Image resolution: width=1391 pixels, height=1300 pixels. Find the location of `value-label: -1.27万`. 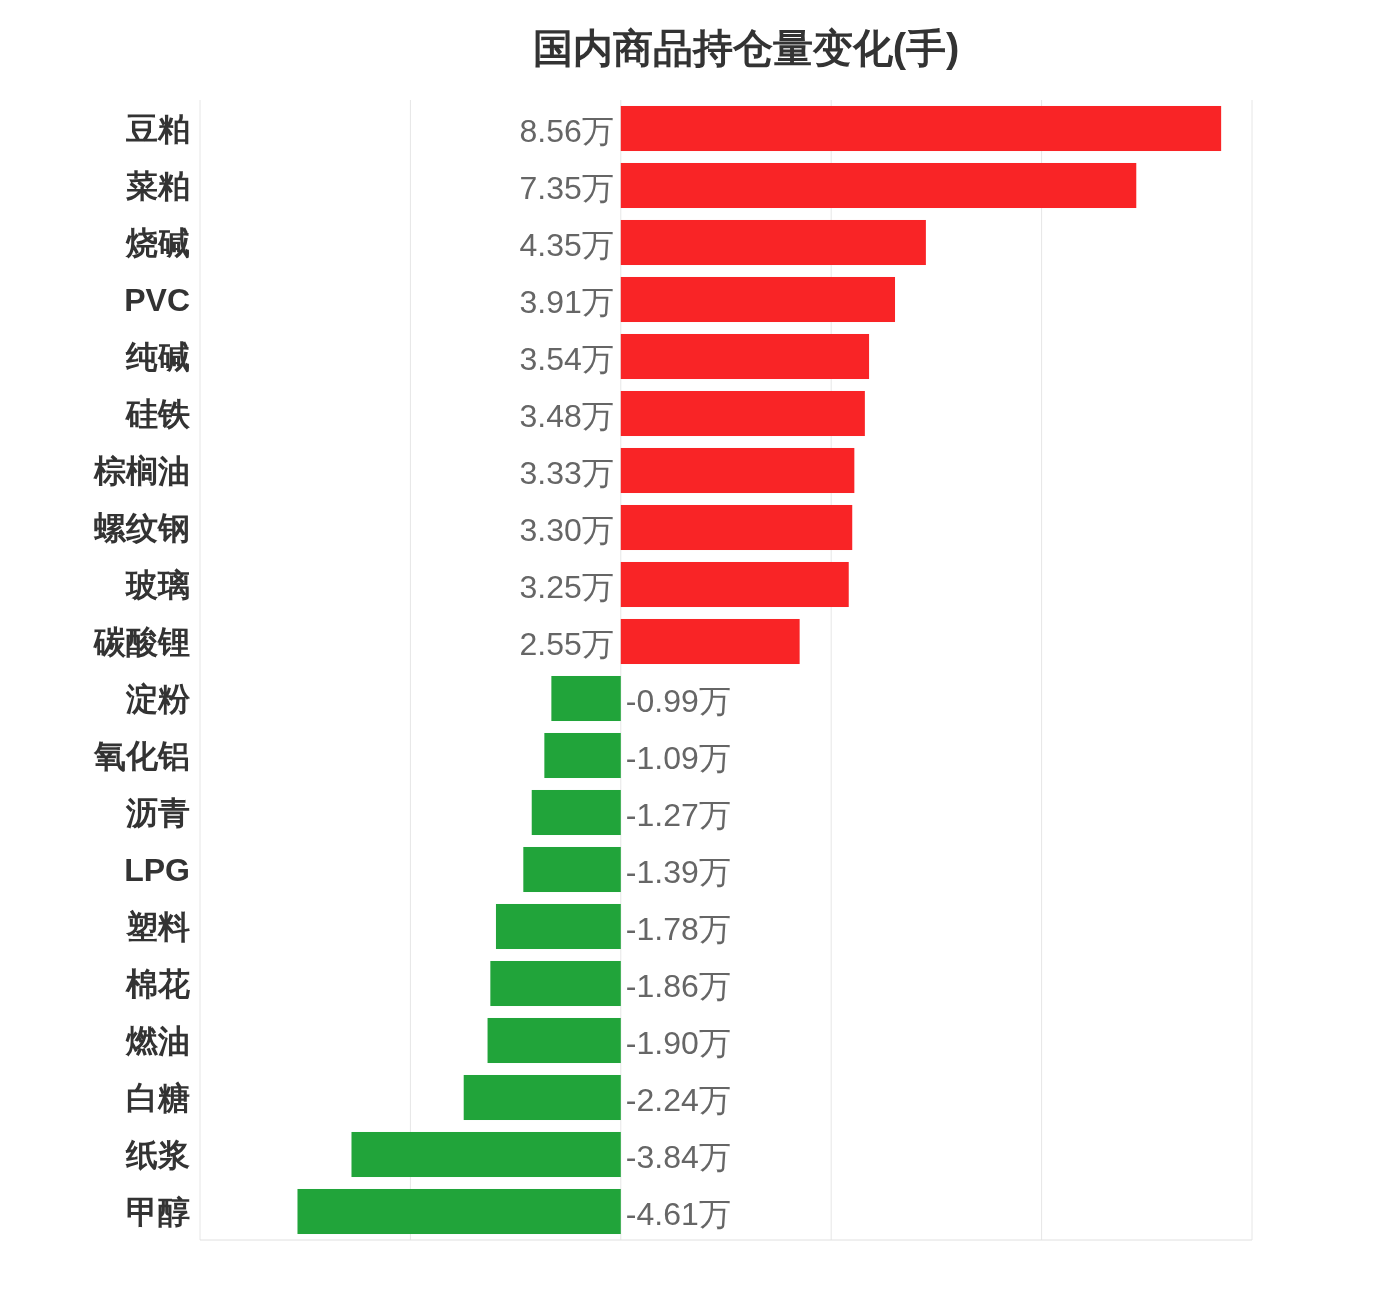

value-label: -1.27万 is located at coordinates (678, 814).